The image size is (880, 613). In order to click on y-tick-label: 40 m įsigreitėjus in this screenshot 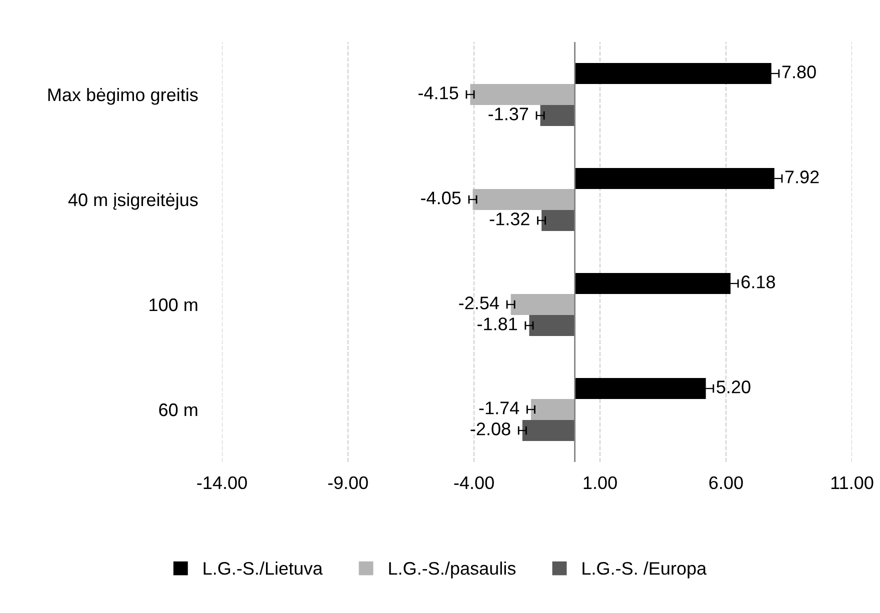, I will do `click(133, 201)`.